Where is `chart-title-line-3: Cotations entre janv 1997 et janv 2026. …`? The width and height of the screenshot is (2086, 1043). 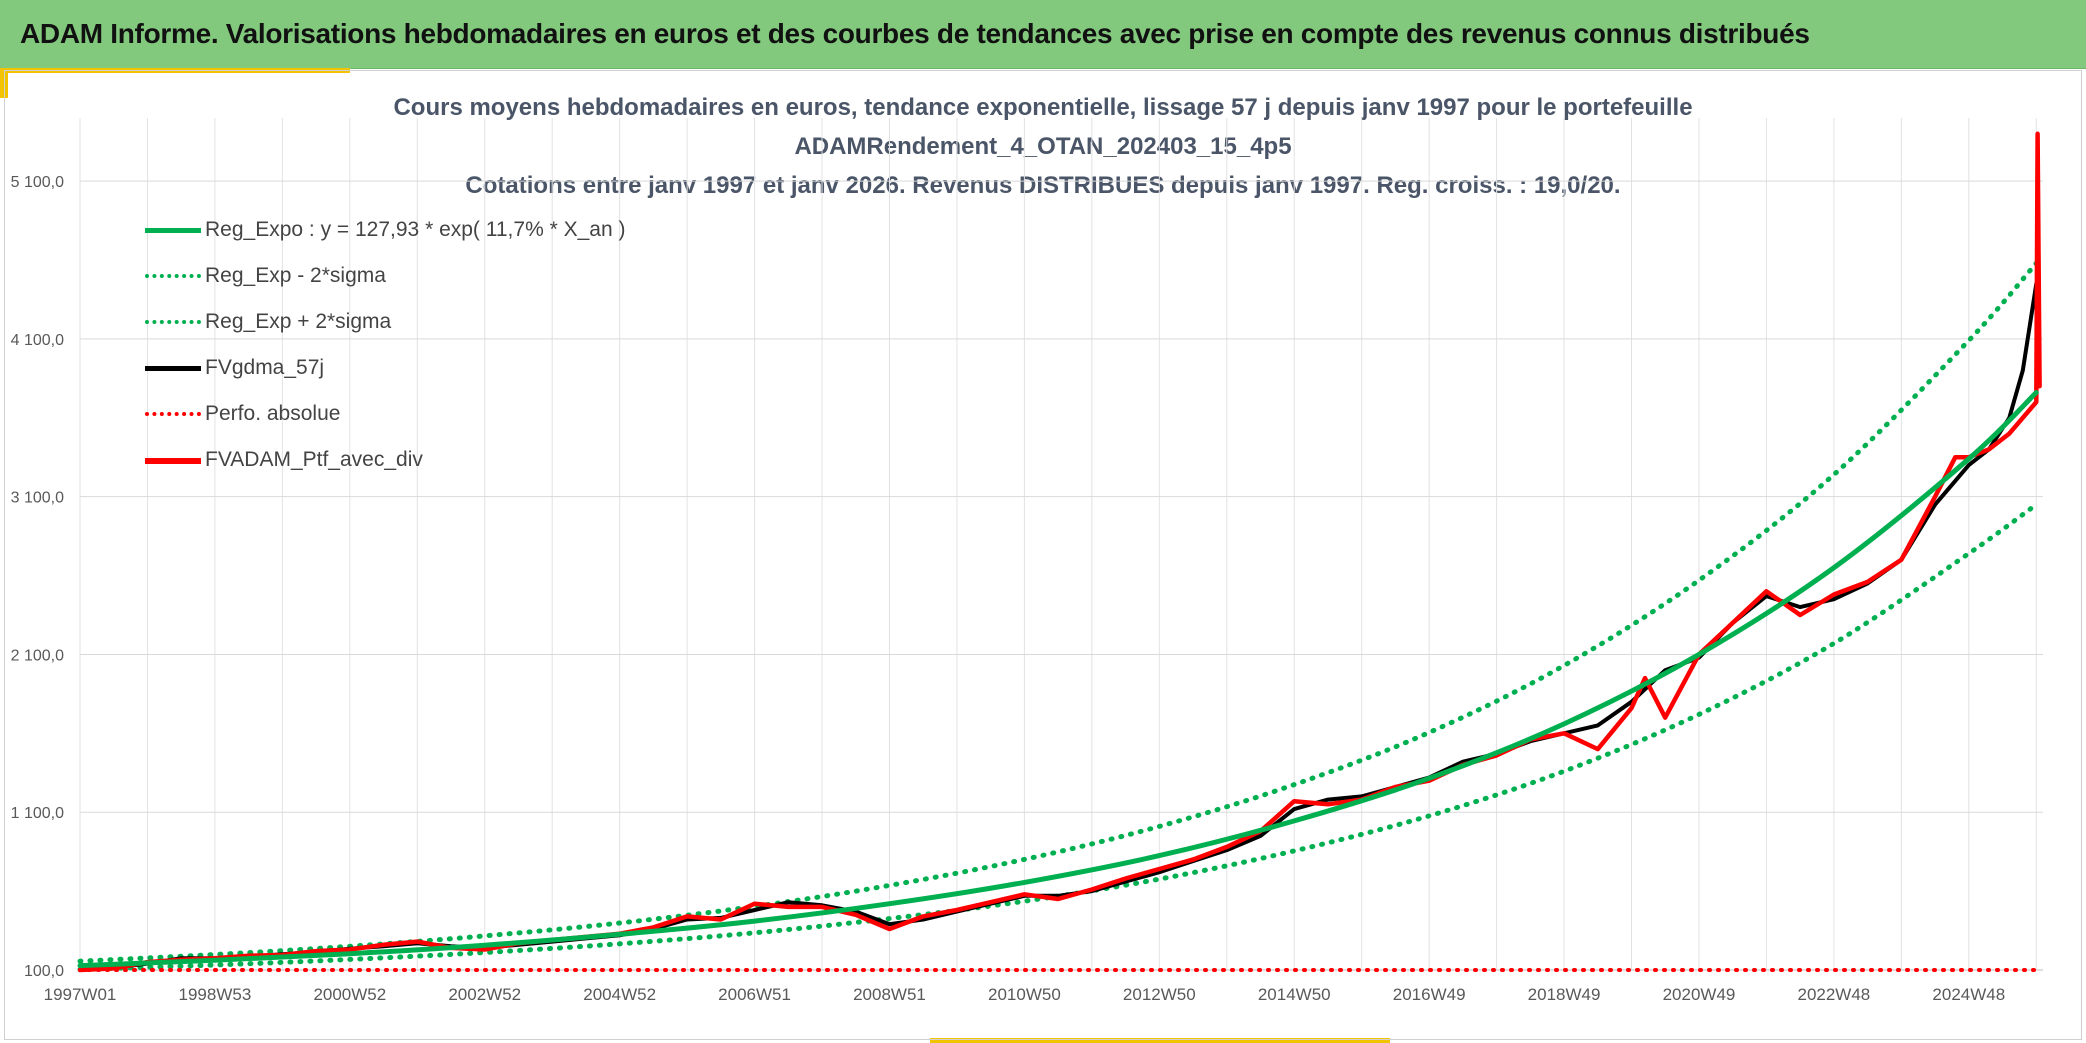
chart-title-line-3: Cotations entre janv 1997 et janv 2026. … is located at coordinates (1043, 185).